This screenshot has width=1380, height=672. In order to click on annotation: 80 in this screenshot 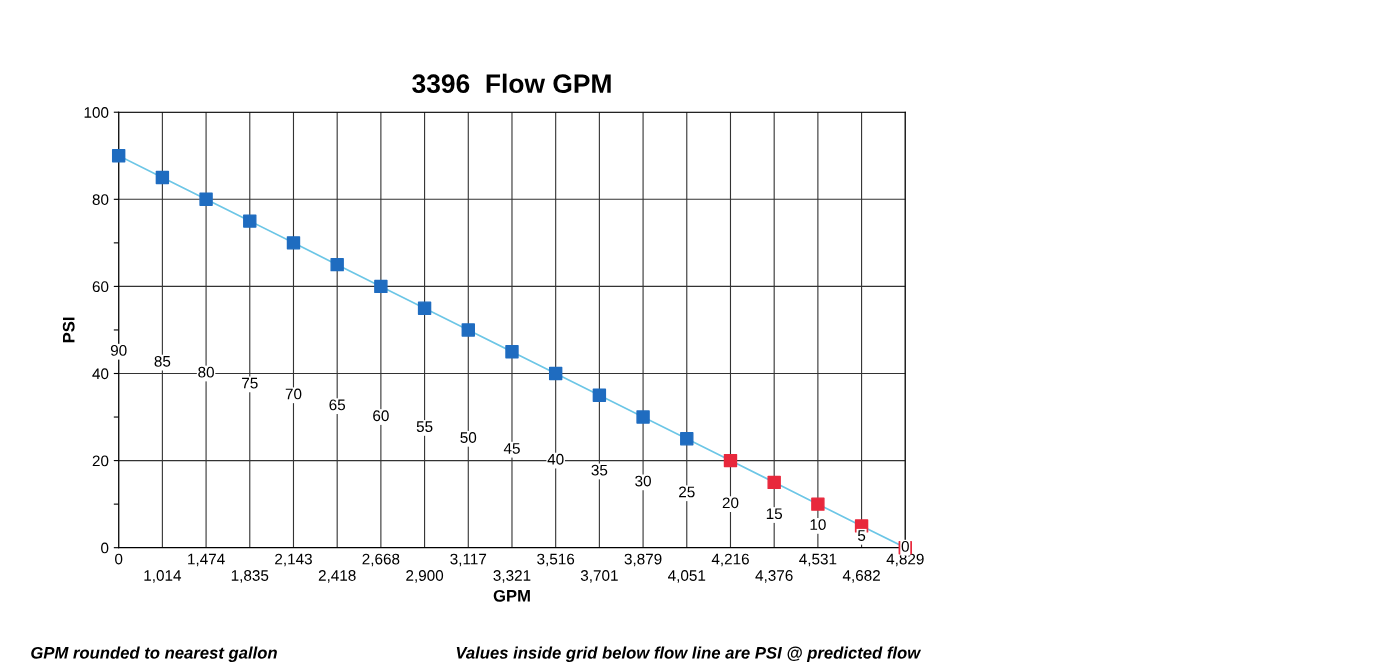, I will do `click(206, 372)`.